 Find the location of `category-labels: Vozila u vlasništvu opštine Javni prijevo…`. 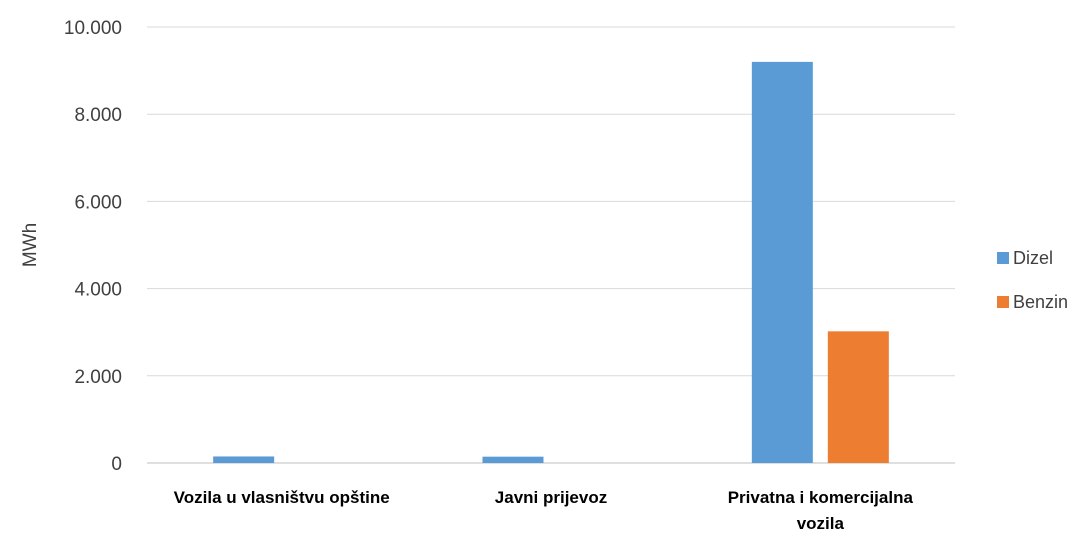

category-labels: Vozila u vlasništvu opštine Javni prijevo… is located at coordinates (544, 510).